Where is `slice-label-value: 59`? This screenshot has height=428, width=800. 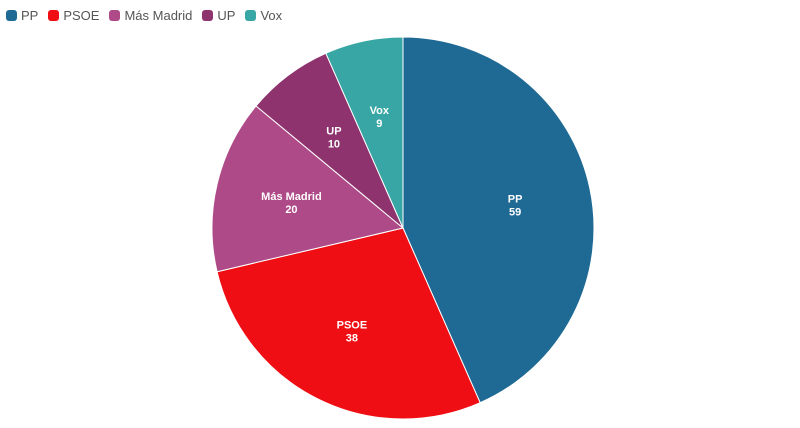
slice-label-value: 59 is located at coordinates (515, 212).